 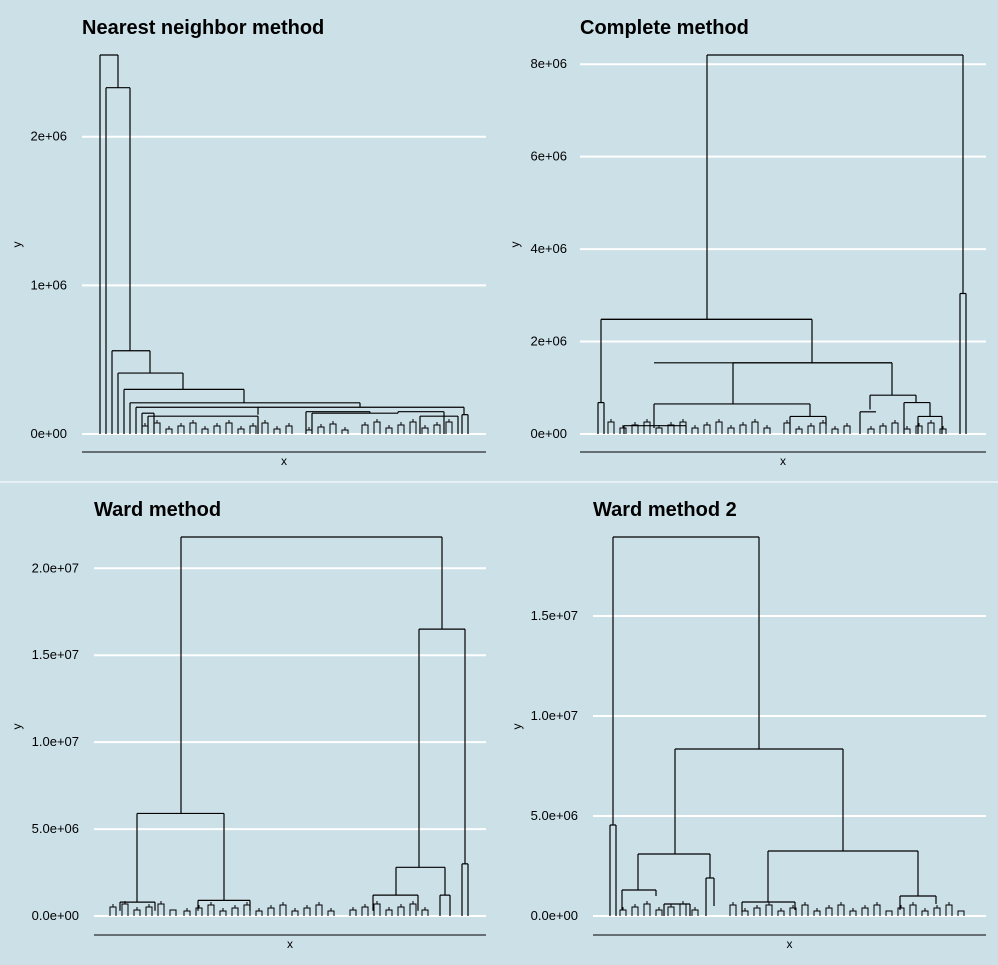 I want to click on chart-title: Complete method, so click(x=664, y=28).